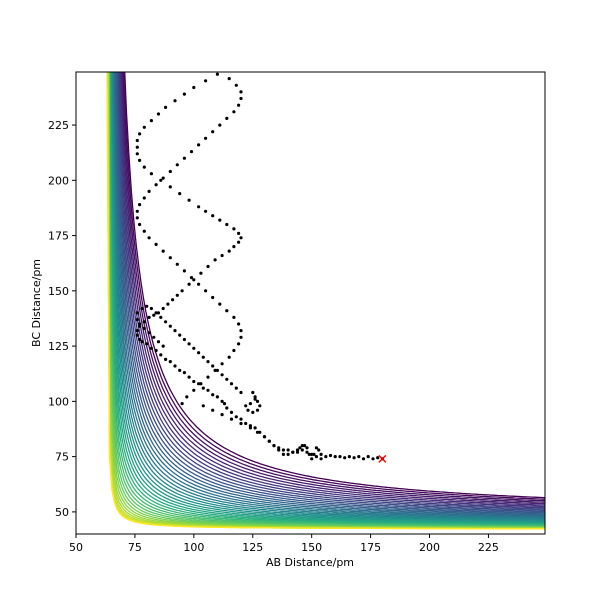  What do you see at coordinates (284, 544) in the screenshot?
I see `x-axis-ticks: 50 75 100 125 150 175 200 225` at bounding box center [284, 544].